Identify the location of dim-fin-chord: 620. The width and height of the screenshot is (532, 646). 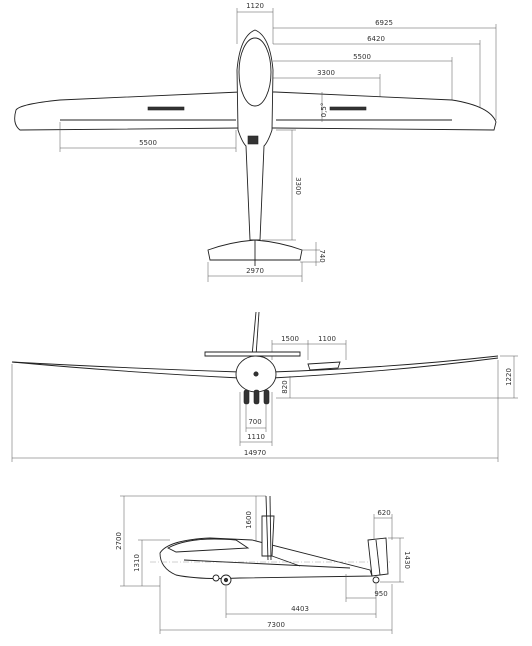
(383, 513).